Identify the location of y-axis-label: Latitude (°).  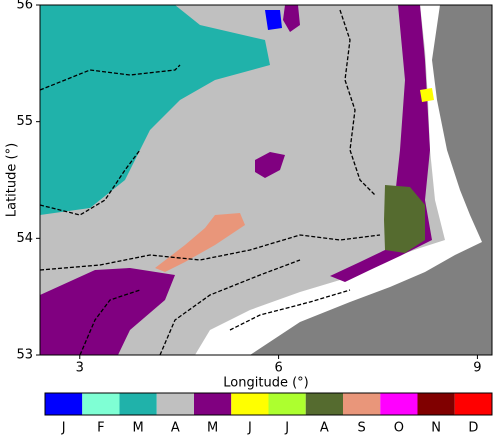
(12, 180).